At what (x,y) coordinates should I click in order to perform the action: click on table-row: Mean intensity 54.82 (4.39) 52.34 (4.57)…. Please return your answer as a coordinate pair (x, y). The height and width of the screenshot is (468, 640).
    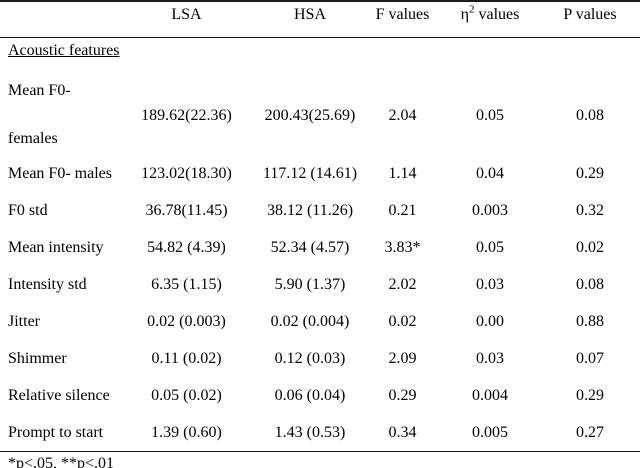
    Looking at the image, I should click on (320, 247).